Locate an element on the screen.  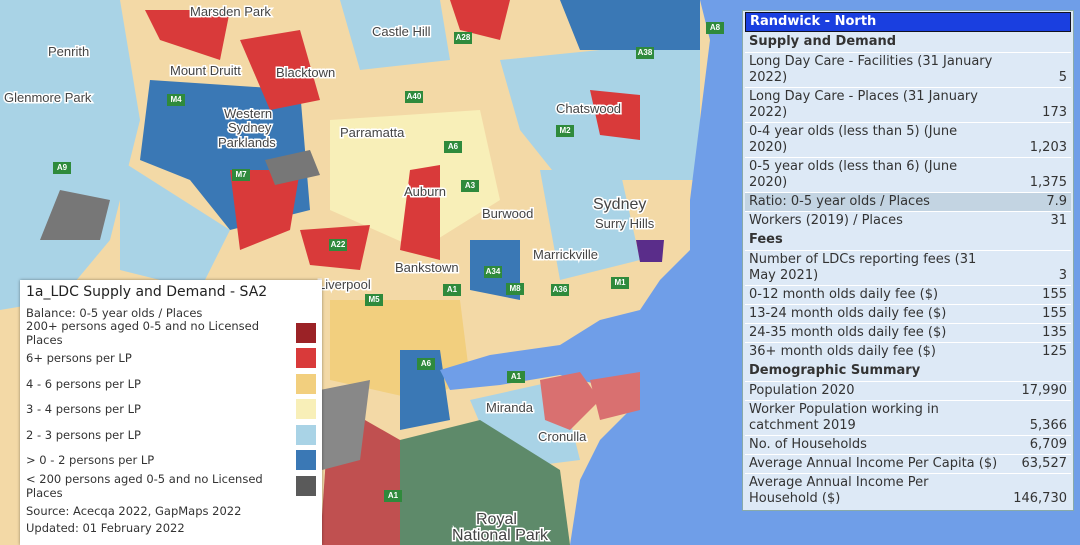
legend-label: 4 - 6 persons per LP is located at coordinates (83, 383).